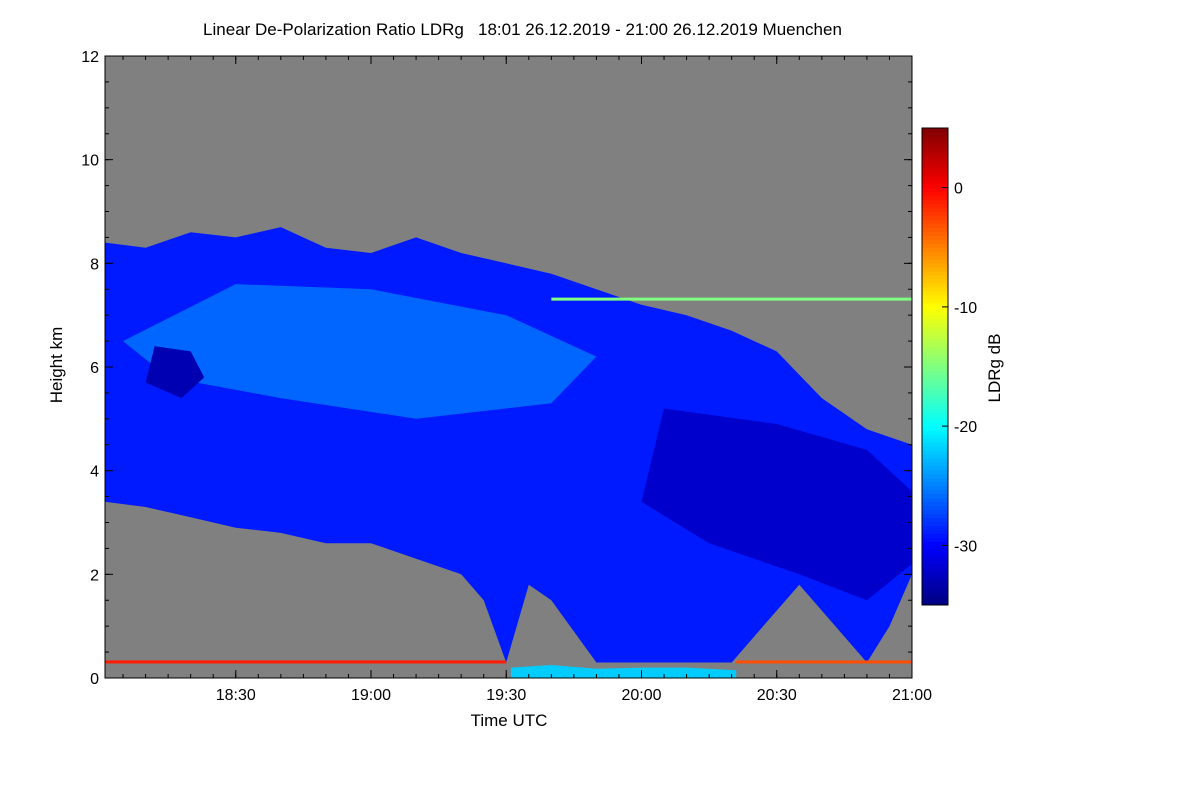 This screenshot has width=1200, height=800. What do you see at coordinates (641, 695) in the screenshot?
I see `x-tick-label: 20:00` at bounding box center [641, 695].